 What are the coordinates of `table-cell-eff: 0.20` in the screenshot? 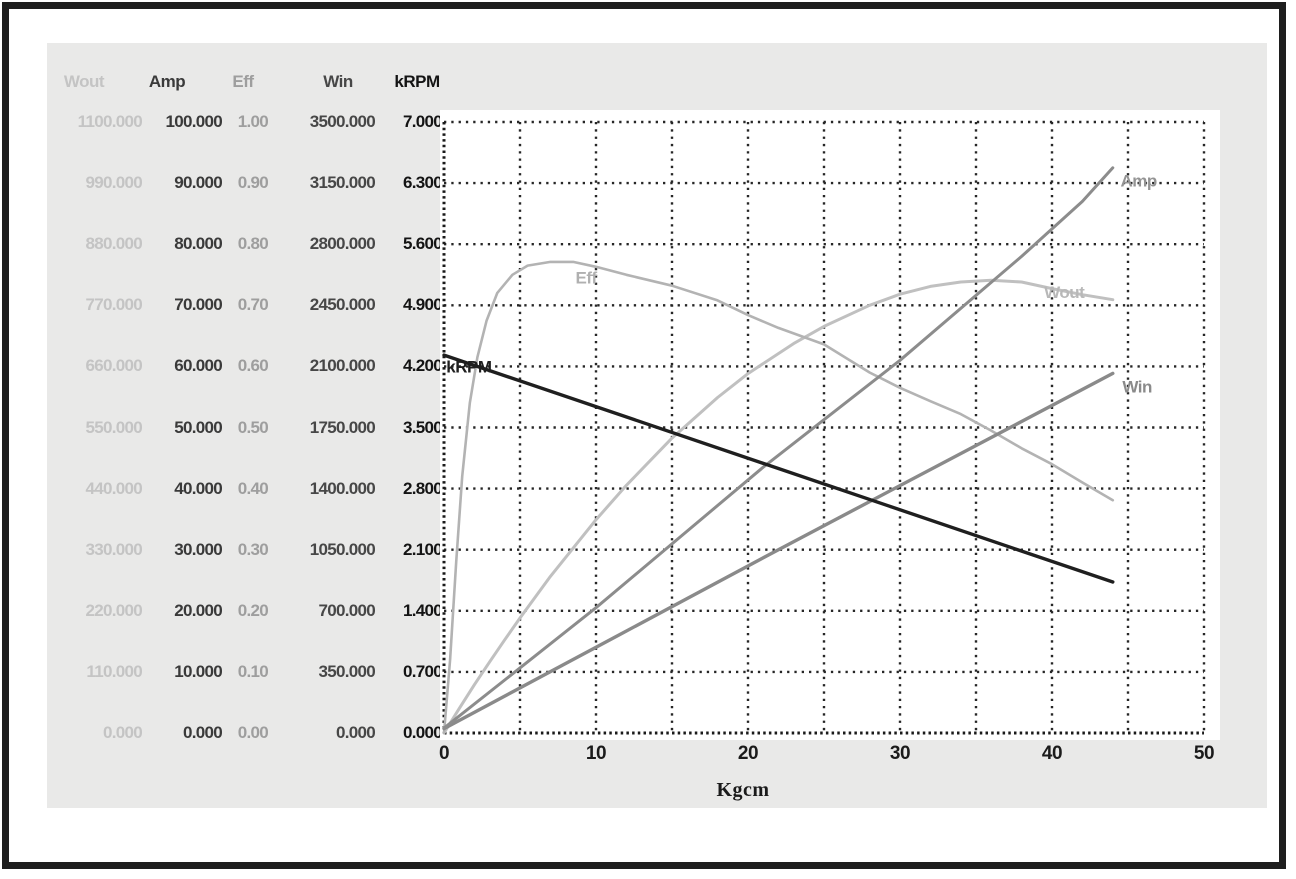 It's located at (253, 610).